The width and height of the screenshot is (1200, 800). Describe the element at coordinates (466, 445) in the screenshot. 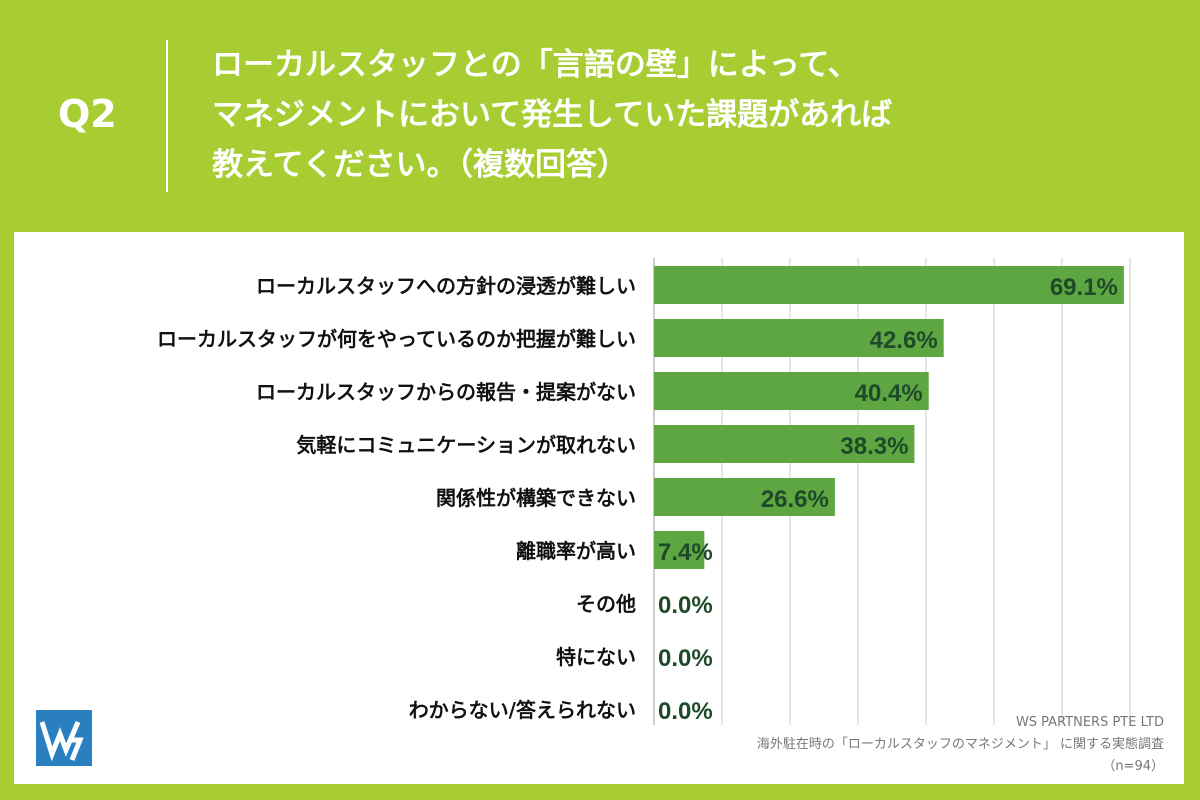

I see `category-label: 気軽にコミュニケーションが取れない` at that location.